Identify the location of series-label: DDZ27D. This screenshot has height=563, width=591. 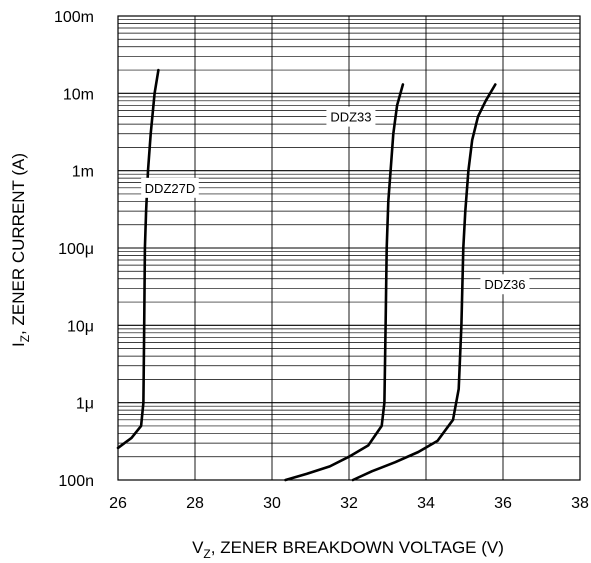
(170, 188).